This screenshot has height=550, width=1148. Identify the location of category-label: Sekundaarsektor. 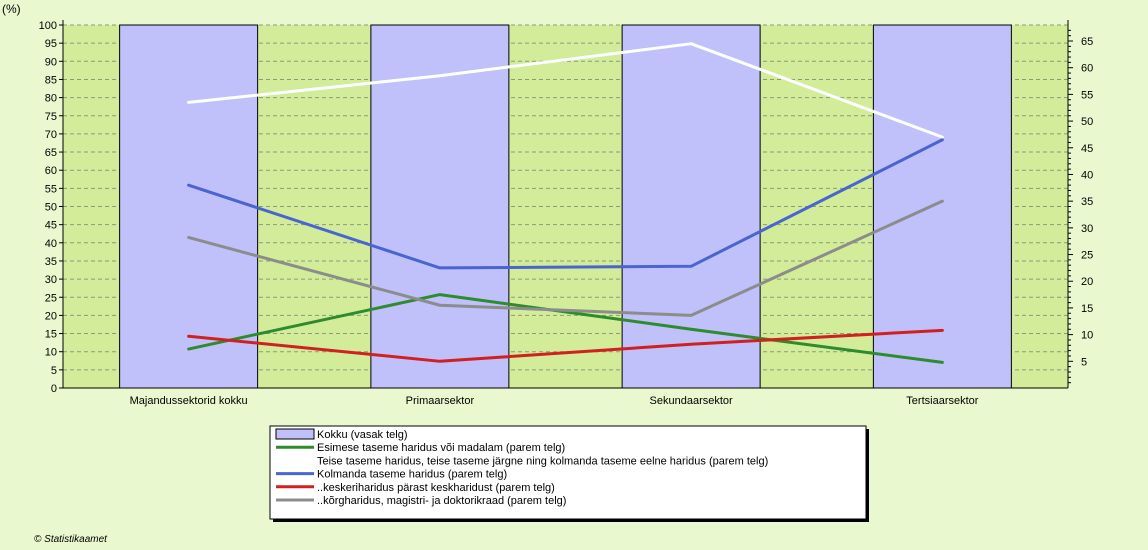
(691, 401).